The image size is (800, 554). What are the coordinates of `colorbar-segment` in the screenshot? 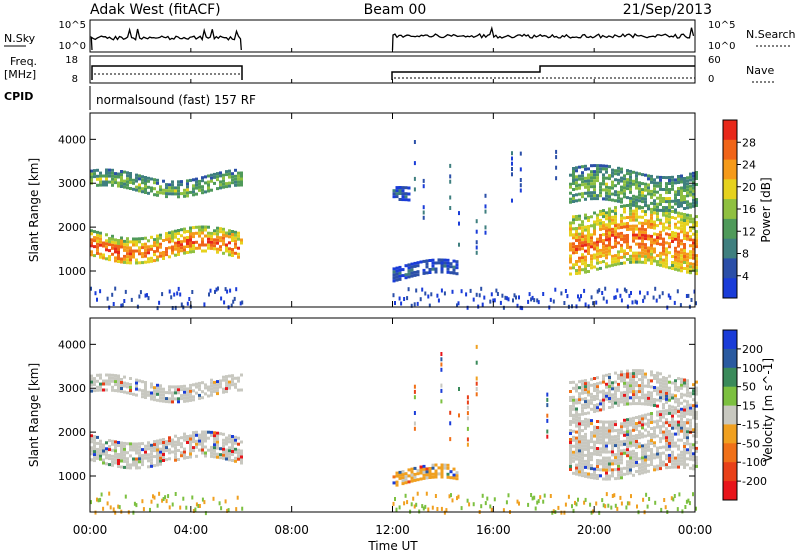 It's located at (730, 358).